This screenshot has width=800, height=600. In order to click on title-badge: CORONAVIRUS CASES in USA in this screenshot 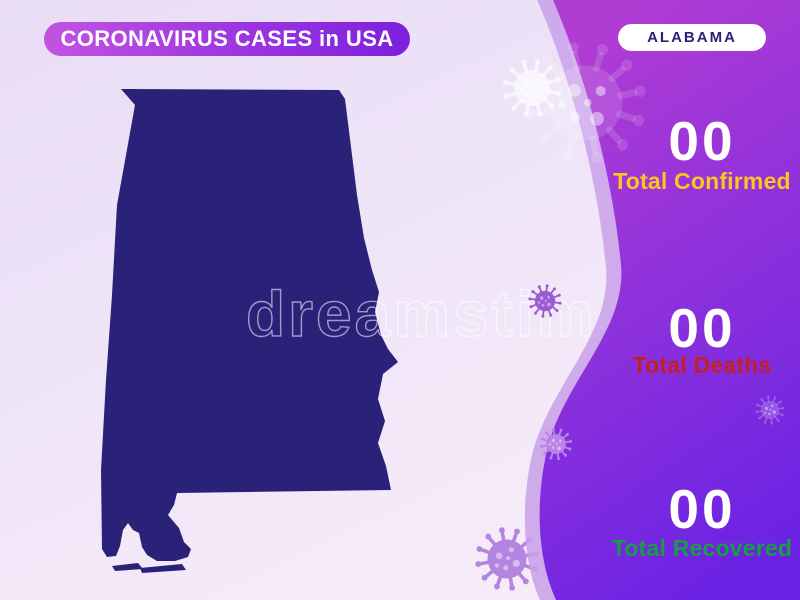, I will do `click(227, 39)`.